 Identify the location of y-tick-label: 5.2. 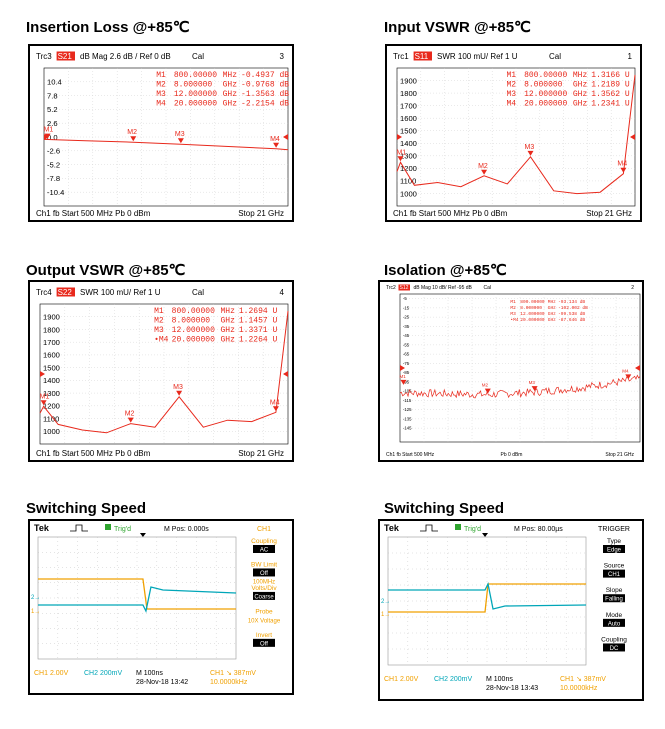
(52, 109).